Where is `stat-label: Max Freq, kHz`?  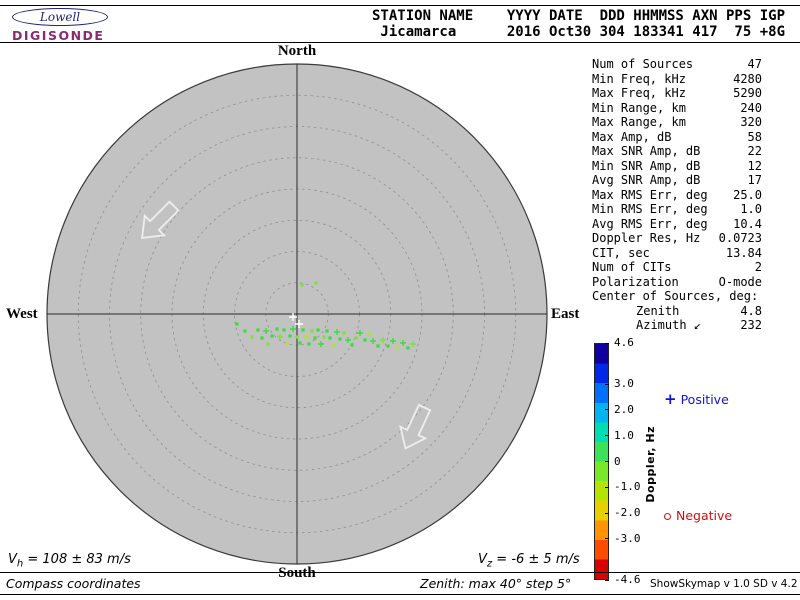
stat-label: Max Freq, kHz is located at coordinates (639, 93).